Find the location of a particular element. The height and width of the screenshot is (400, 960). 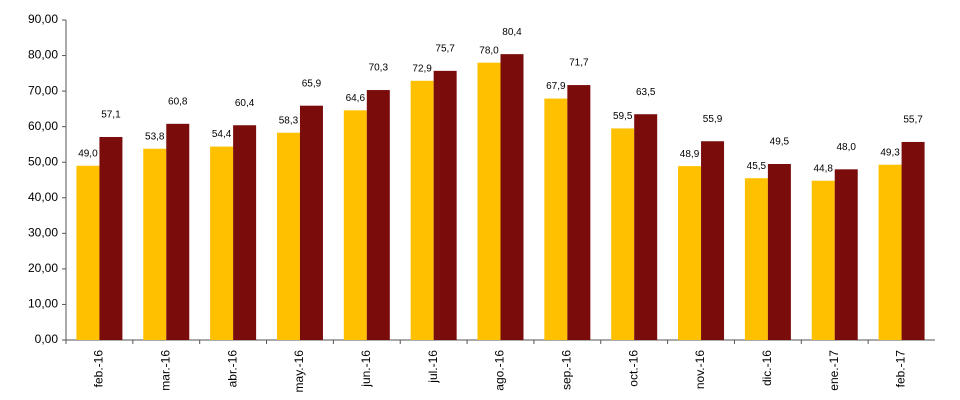

value-label: 57,1 is located at coordinates (111, 115).